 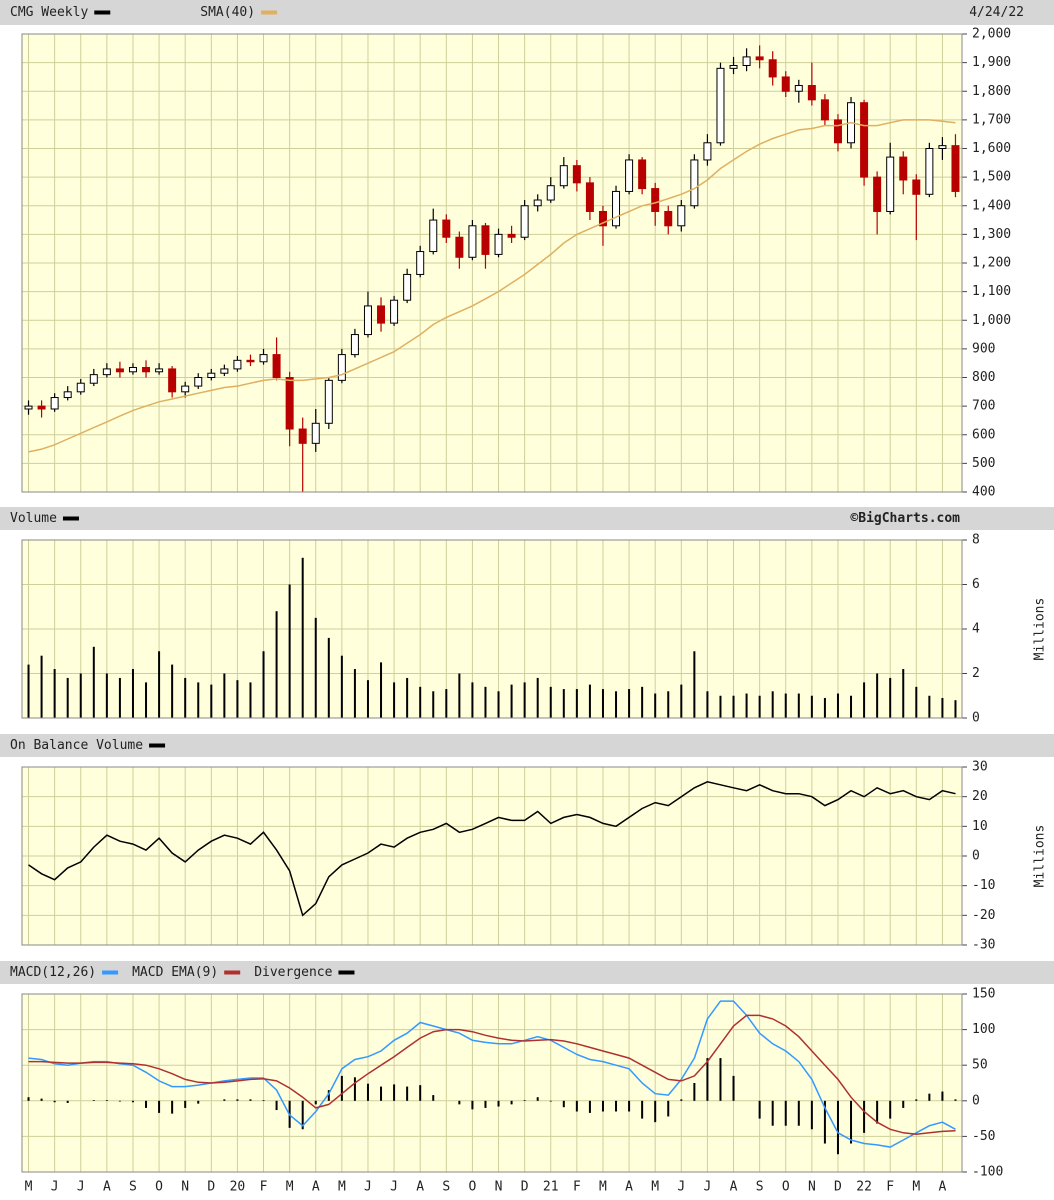 I want to click on y-tick-label: 400, so click(x=983, y=492).